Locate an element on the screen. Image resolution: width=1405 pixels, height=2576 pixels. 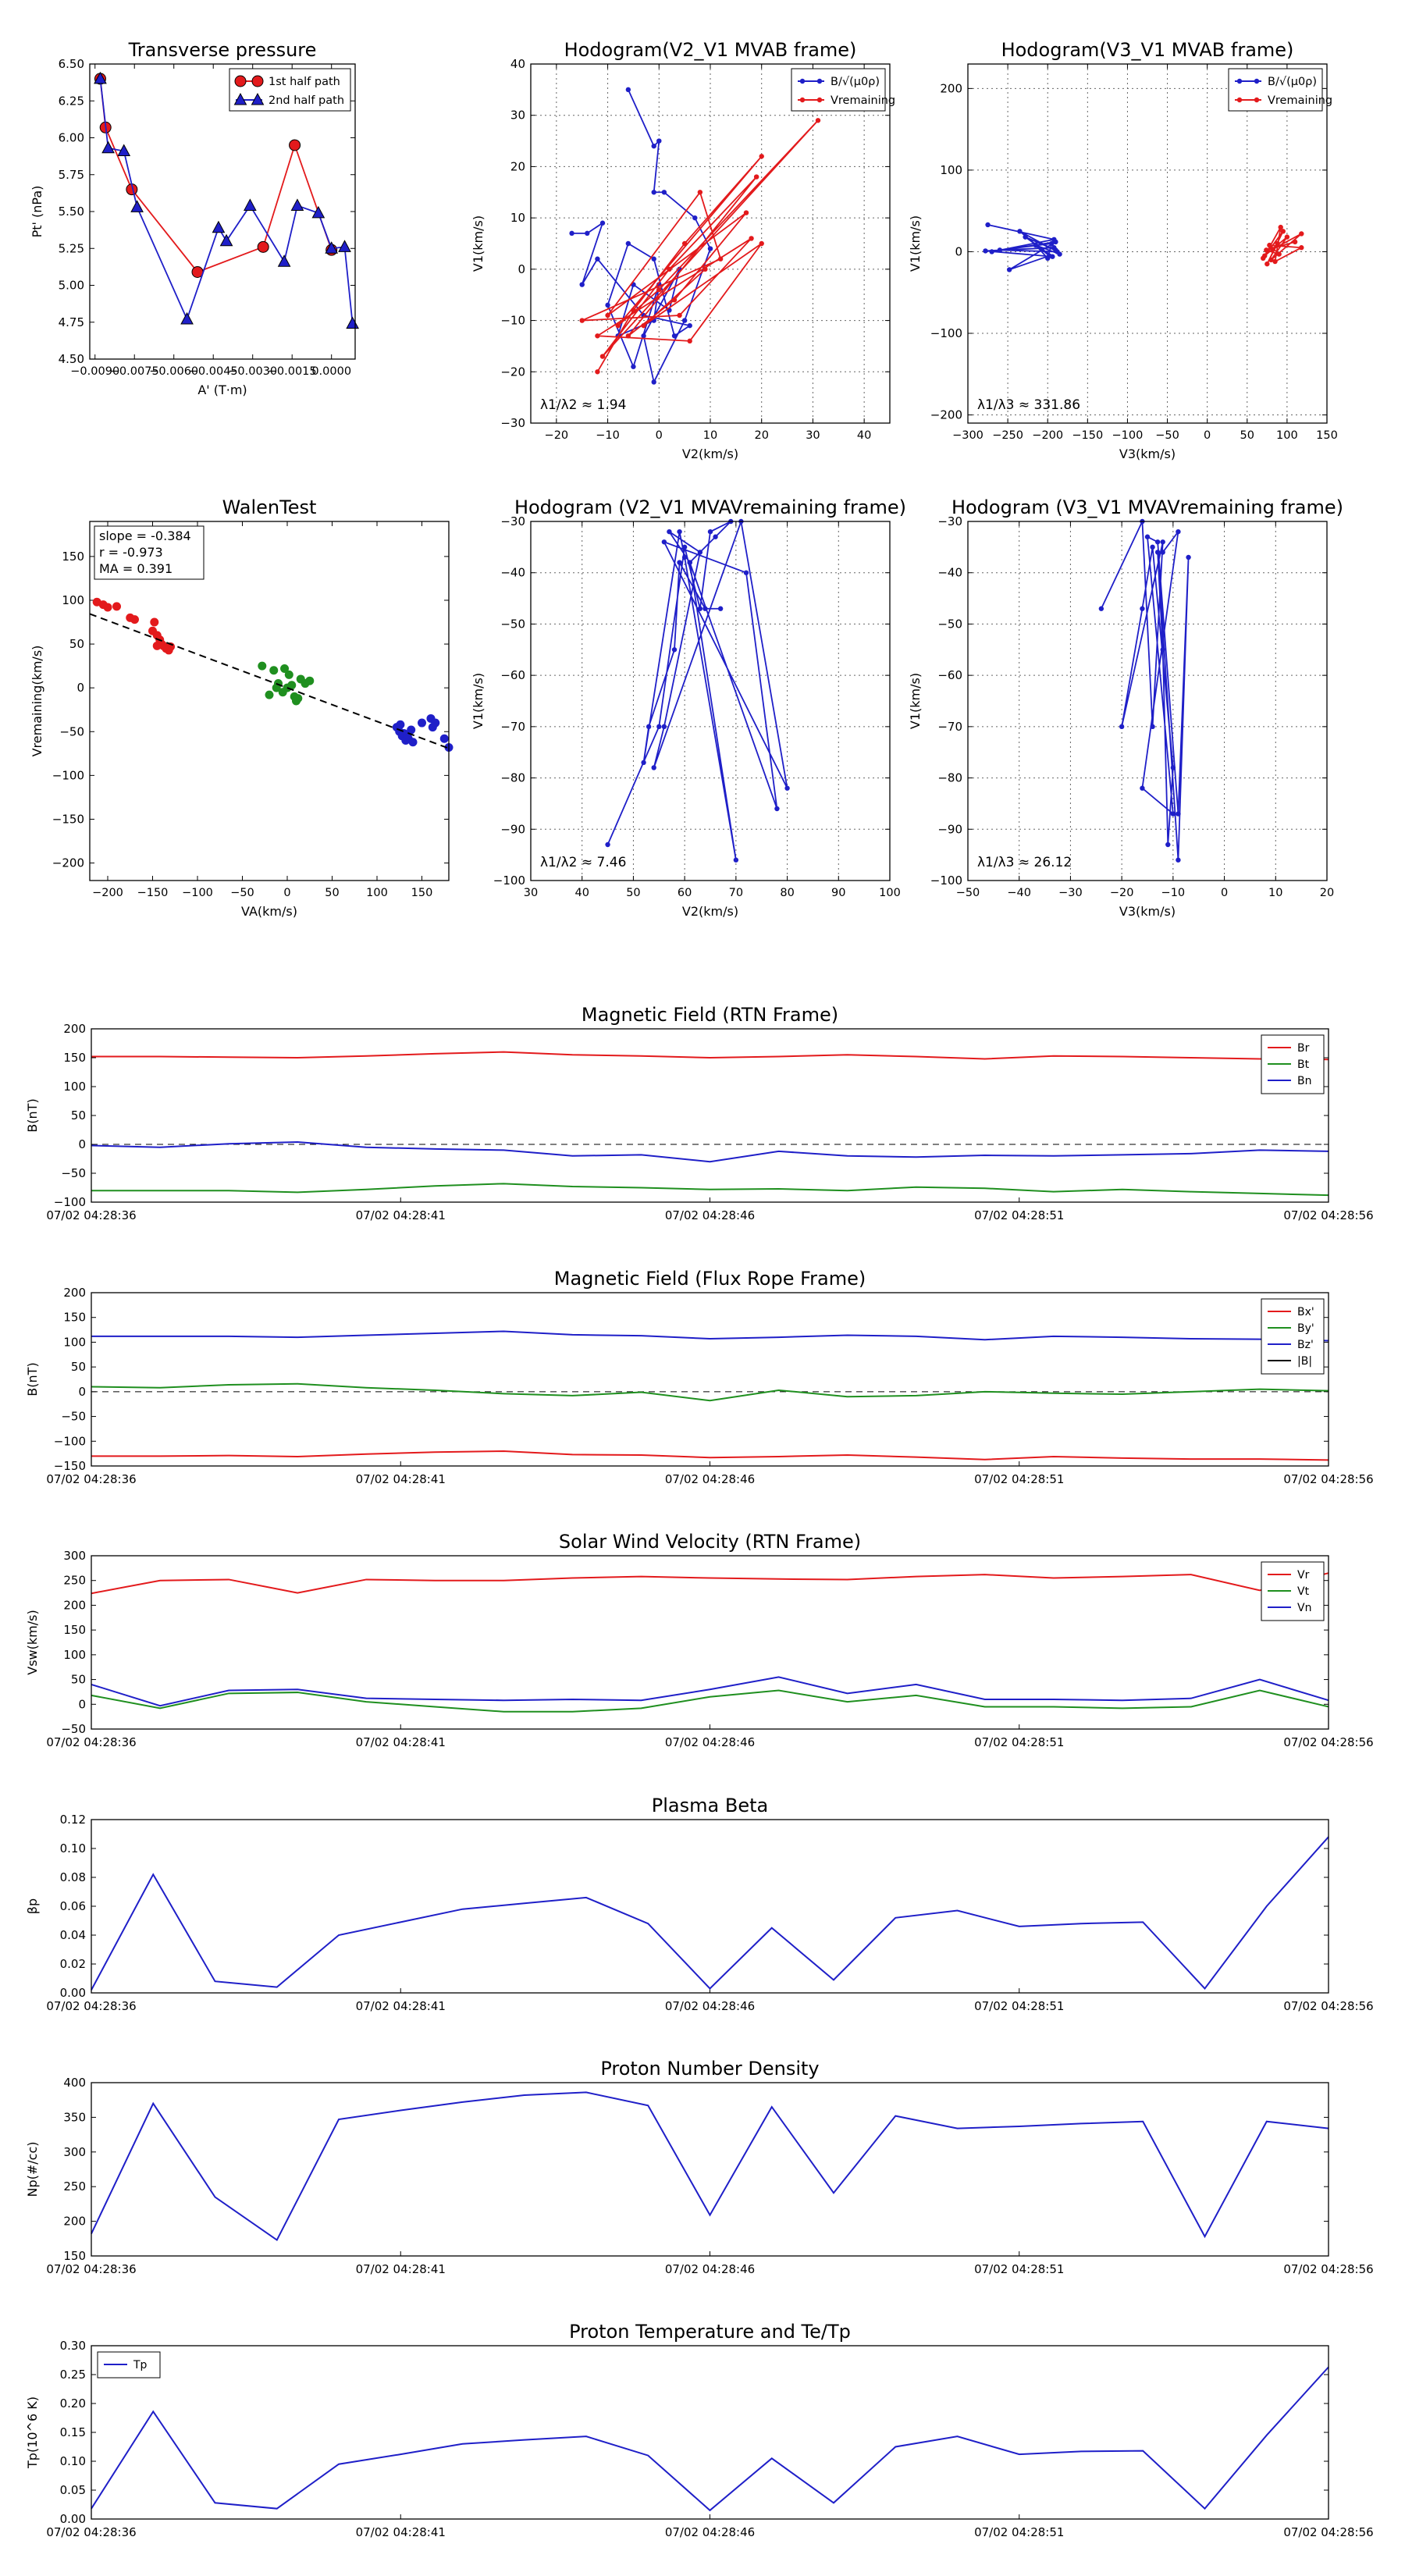
y-tick-label: 5.50 is located at coordinates (72, 212).